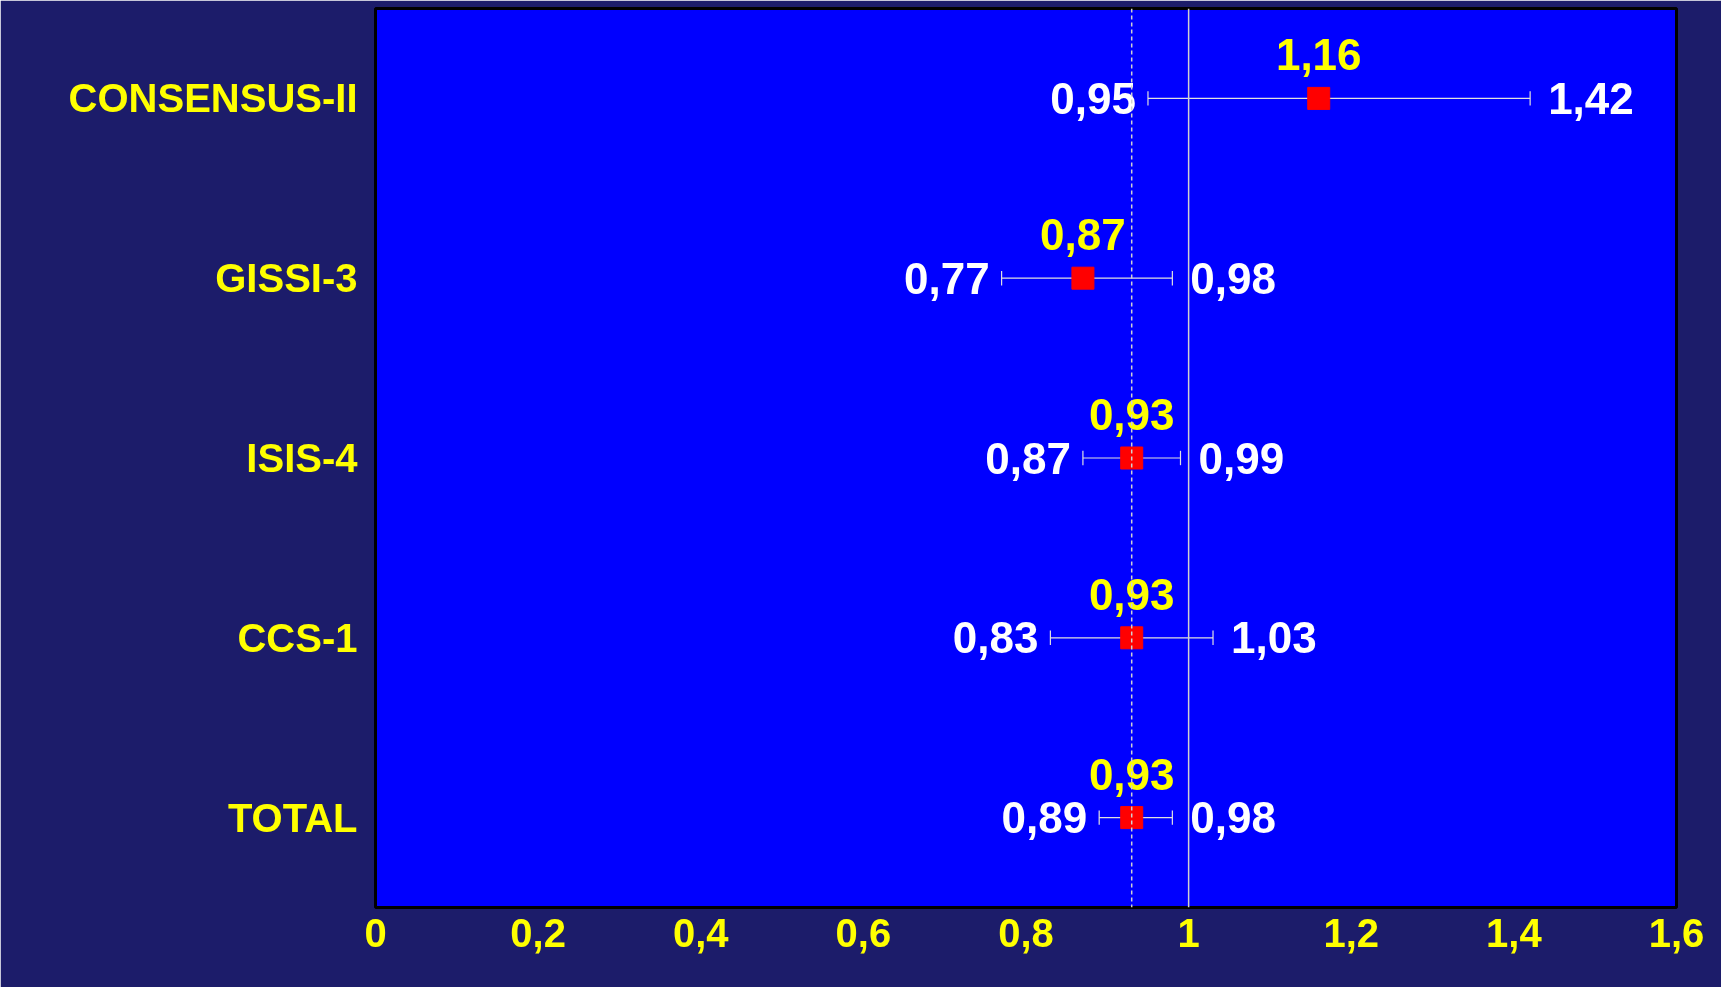  What do you see at coordinates (1676, 932) in the screenshot?
I see `x-tick-label: 1,6` at bounding box center [1676, 932].